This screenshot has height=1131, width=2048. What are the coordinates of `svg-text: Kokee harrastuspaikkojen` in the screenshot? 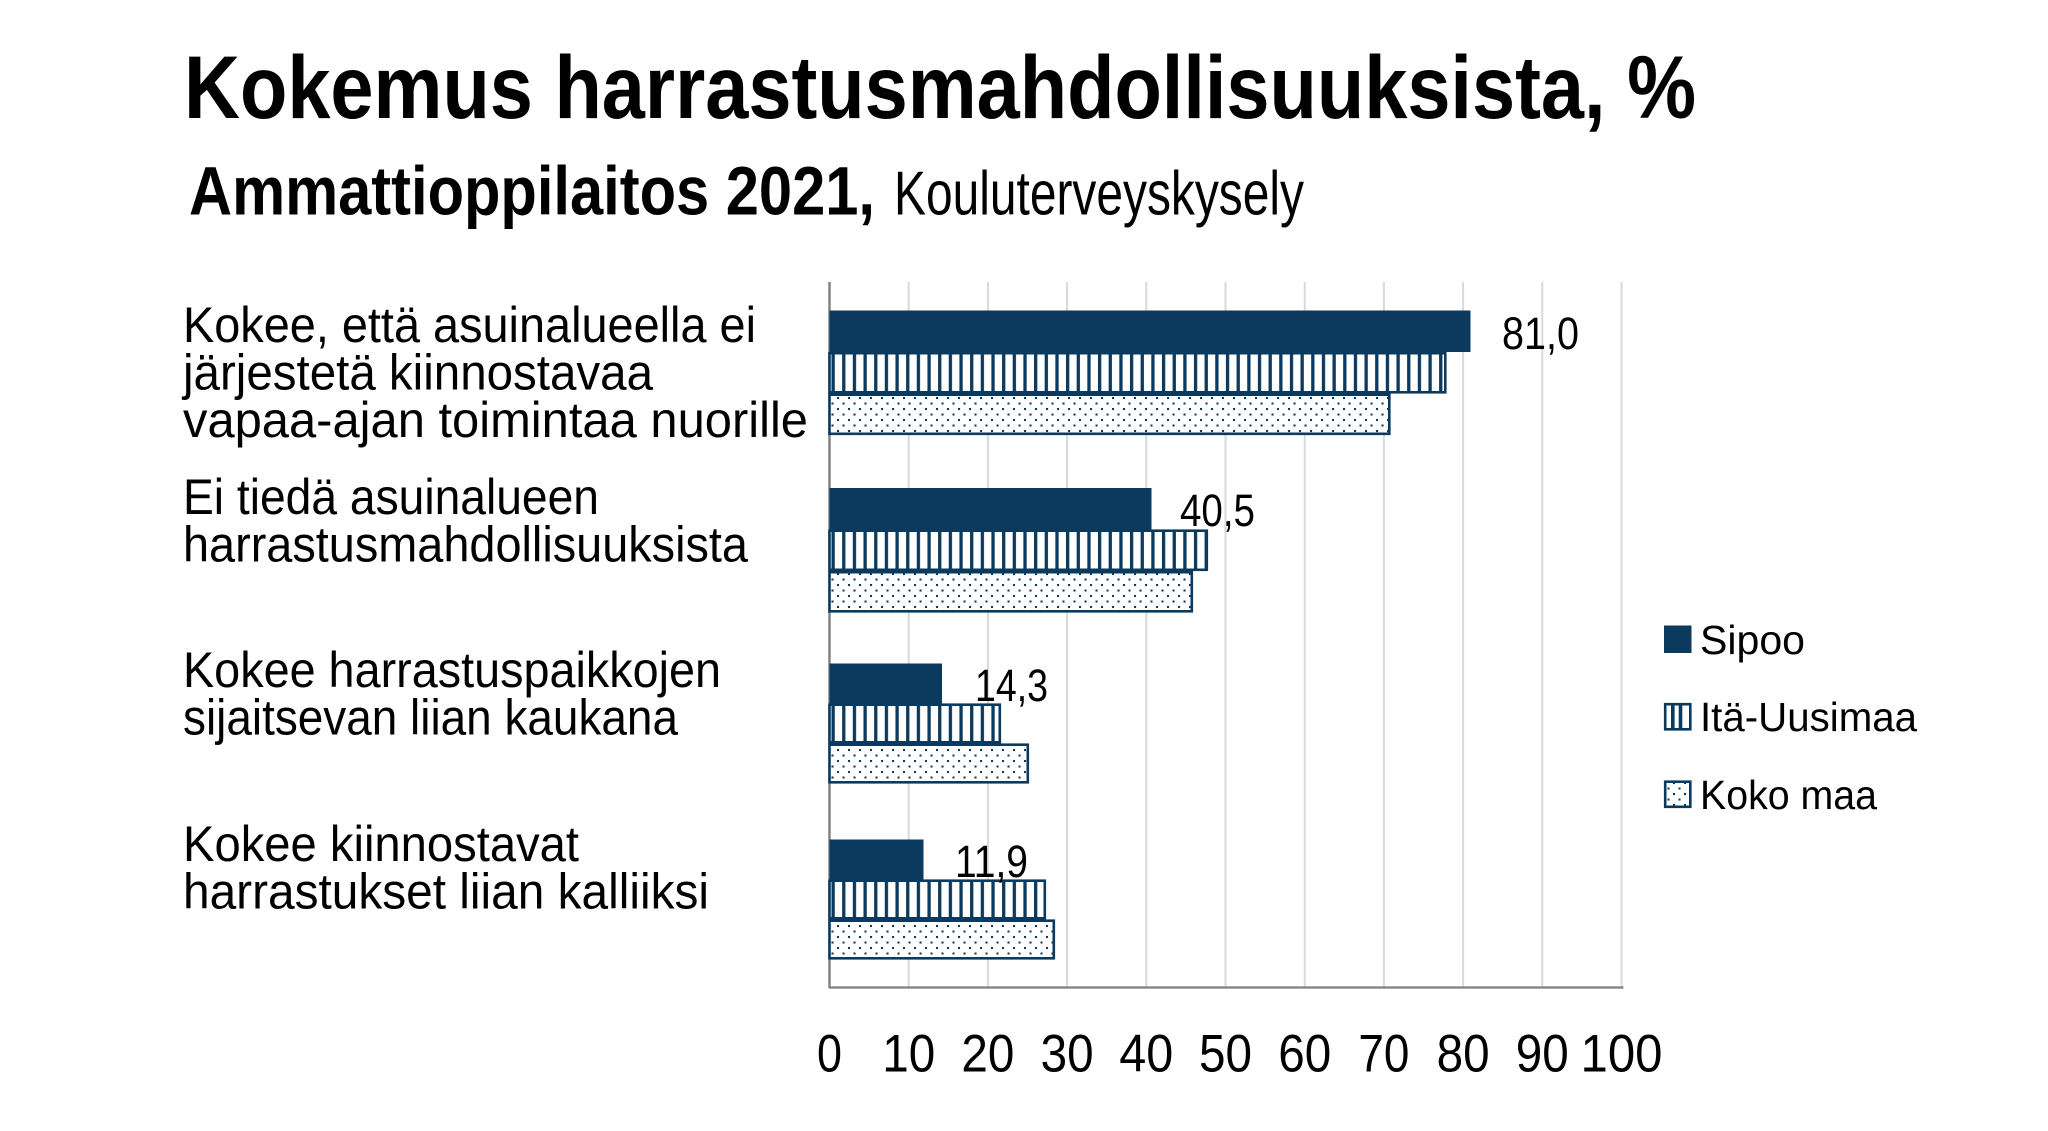 It's located at (452, 670).